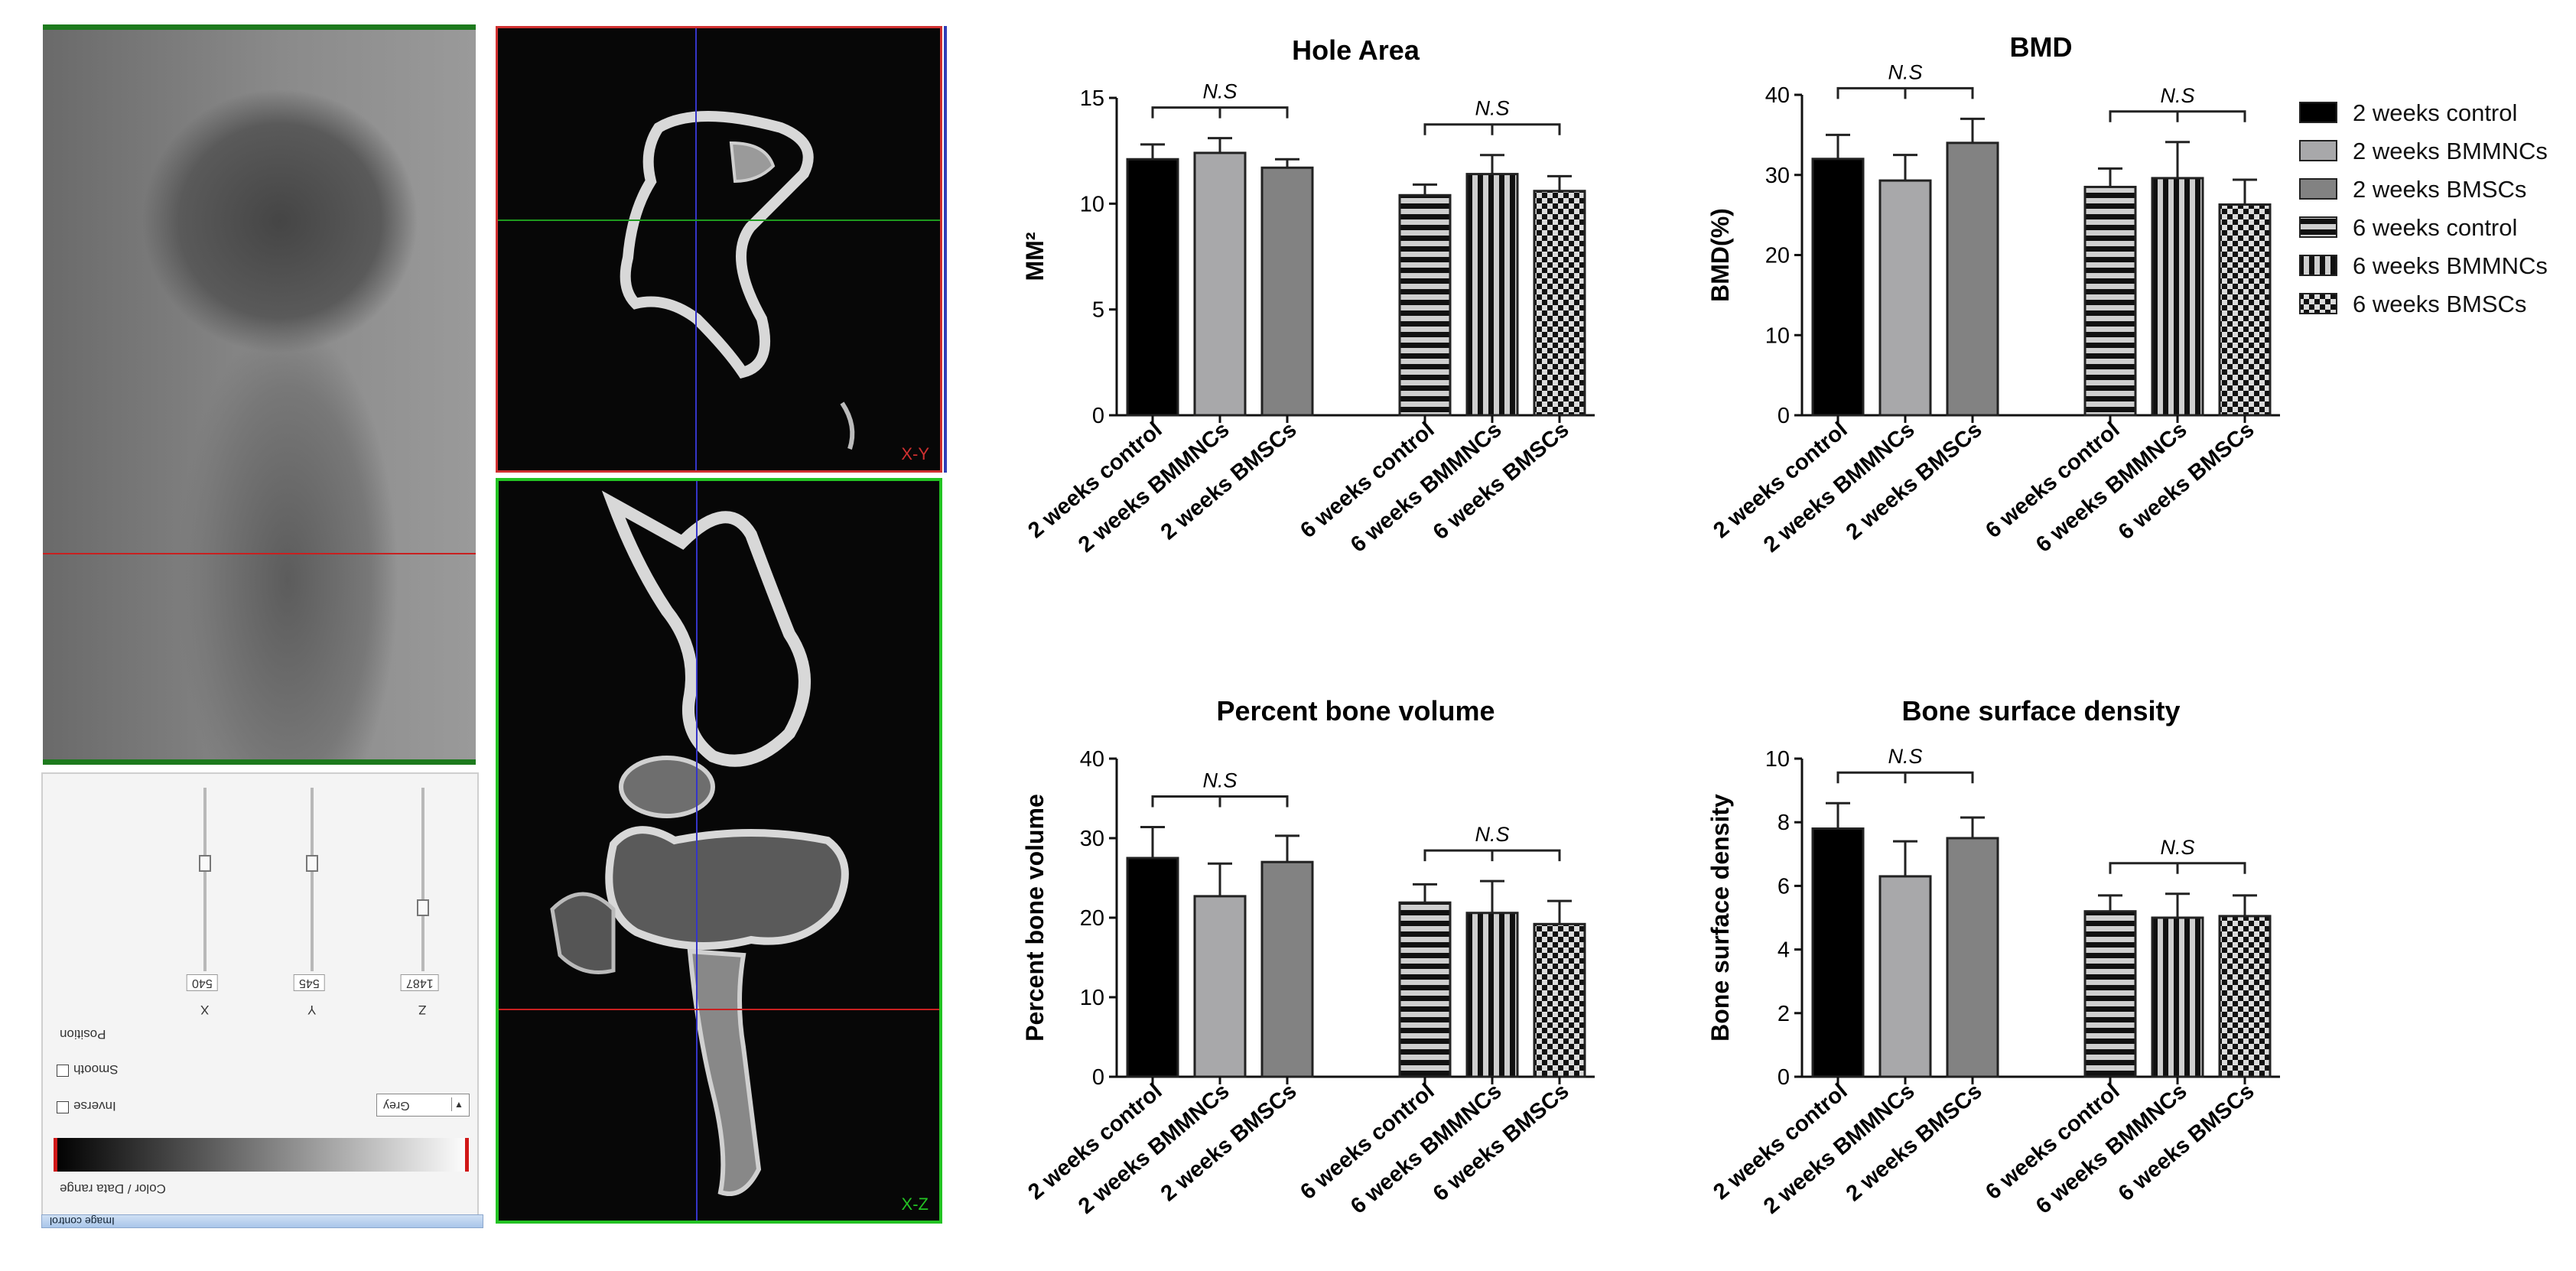 The height and width of the screenshot is (1271, 2576). What do you see at coordinates (719, 220) in the screenshot?
I see `crosshair-green-line` at bounding box center [719, 220].